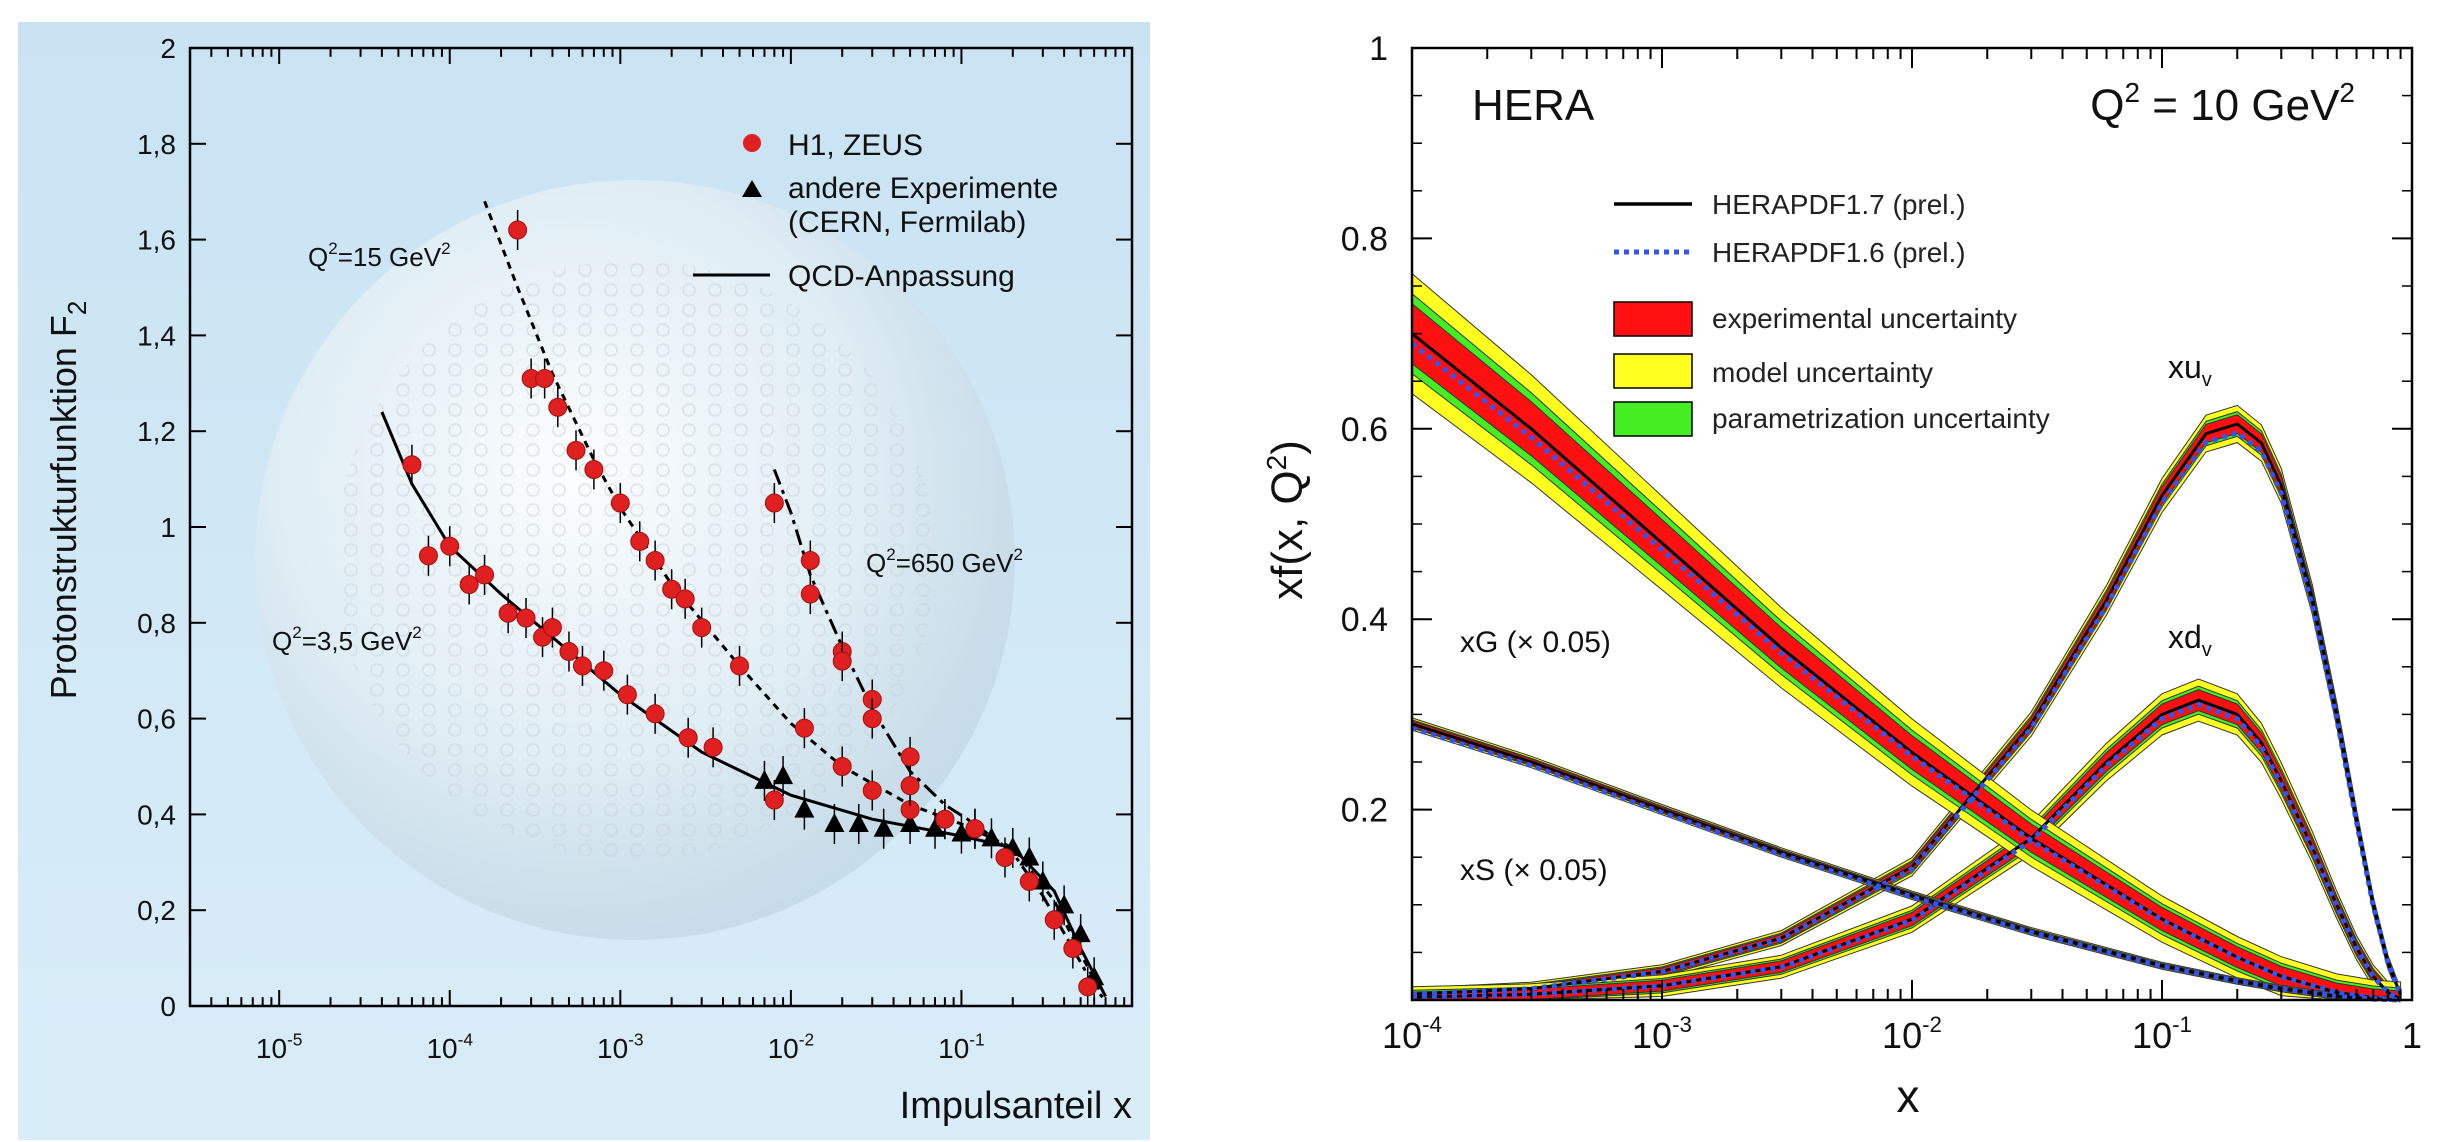 This screenshot has width=2448, height=1142. Describe the element at coordinates (67, 500) in the screenshot. I see `left-y-axis-label: Protonstrukturfunktion F2` at that location.